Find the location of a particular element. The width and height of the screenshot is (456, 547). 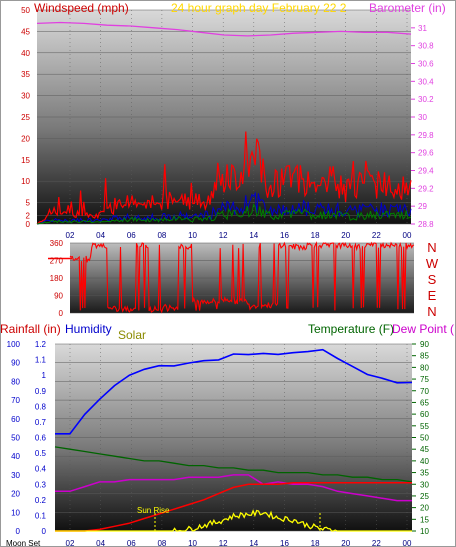

barometer-tick-label: 29 is located at coordinates (422, 206).